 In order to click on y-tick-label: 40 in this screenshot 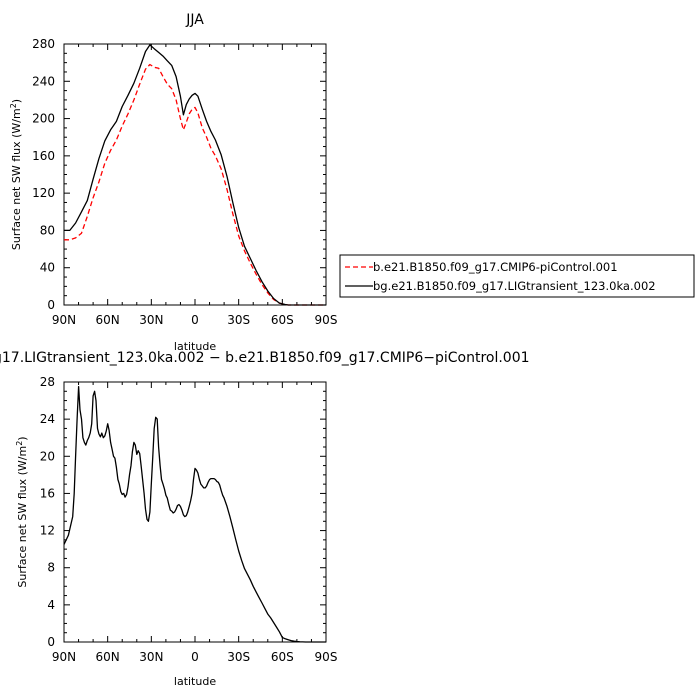, I will do `click(47, 268)`.